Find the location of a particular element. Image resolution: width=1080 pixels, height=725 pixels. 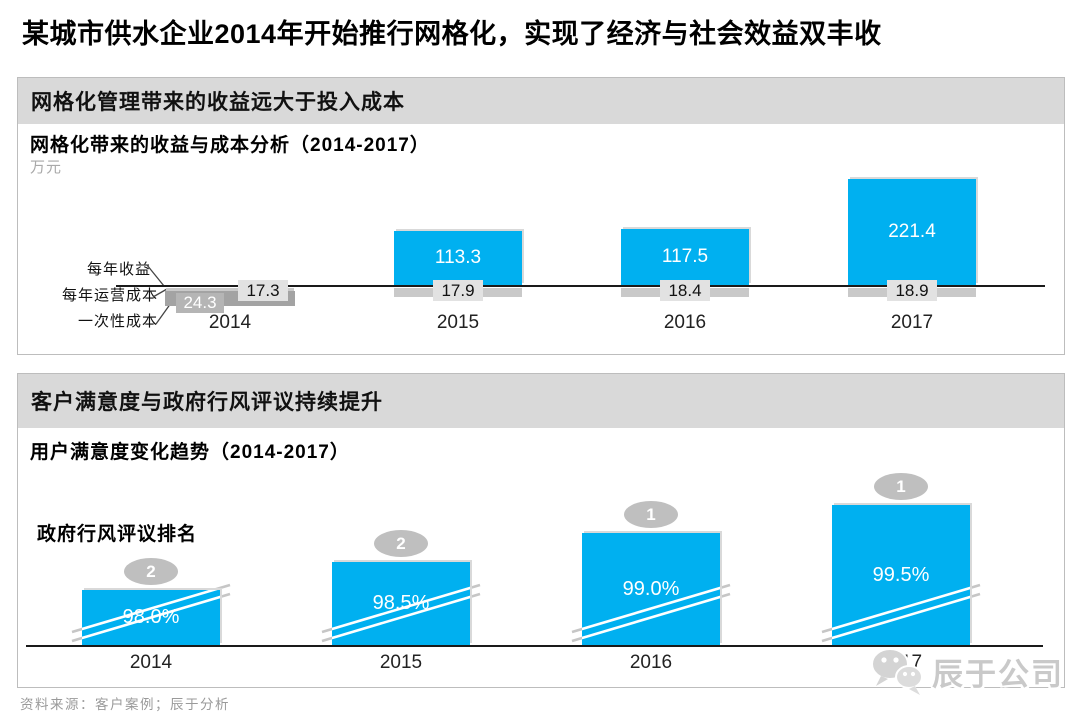

bar-value-label-2017: 99.5% is located at coordinates (901, 574).